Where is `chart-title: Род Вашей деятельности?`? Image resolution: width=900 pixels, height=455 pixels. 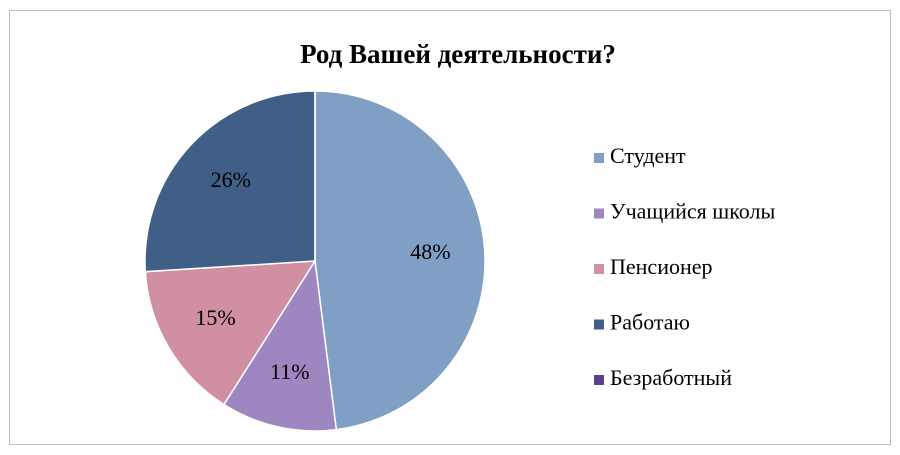 chart-title: Род Вашей деятельности? is located at coordinates (458, 54).